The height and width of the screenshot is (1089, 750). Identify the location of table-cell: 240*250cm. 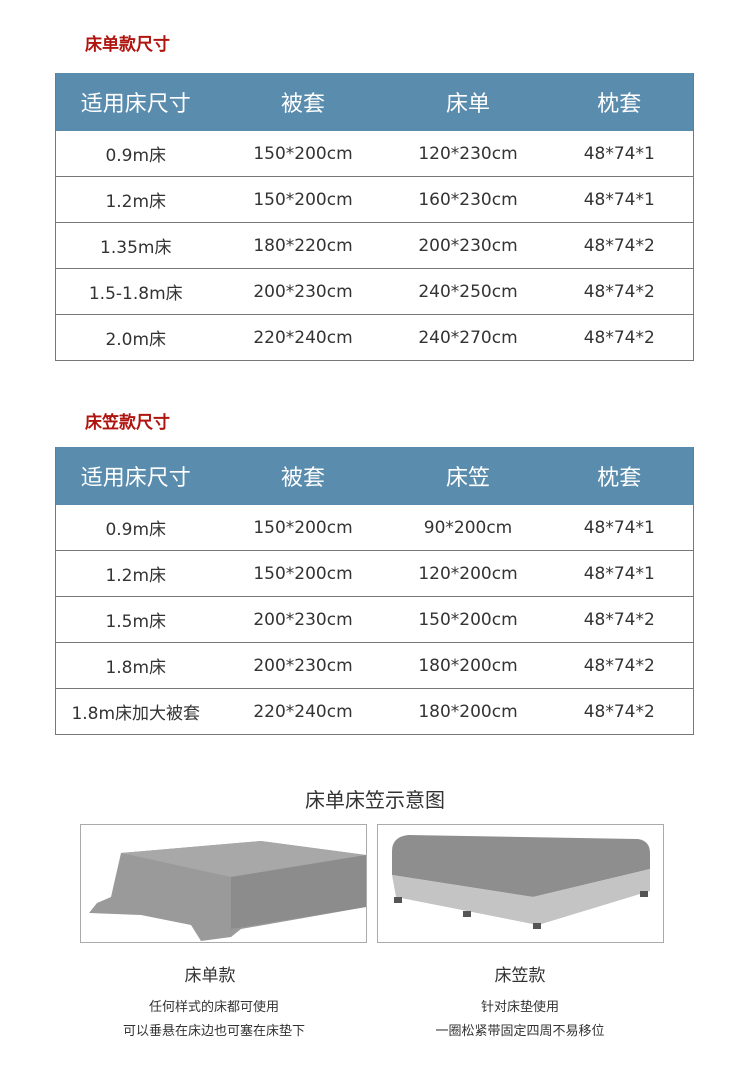
(468, 291).